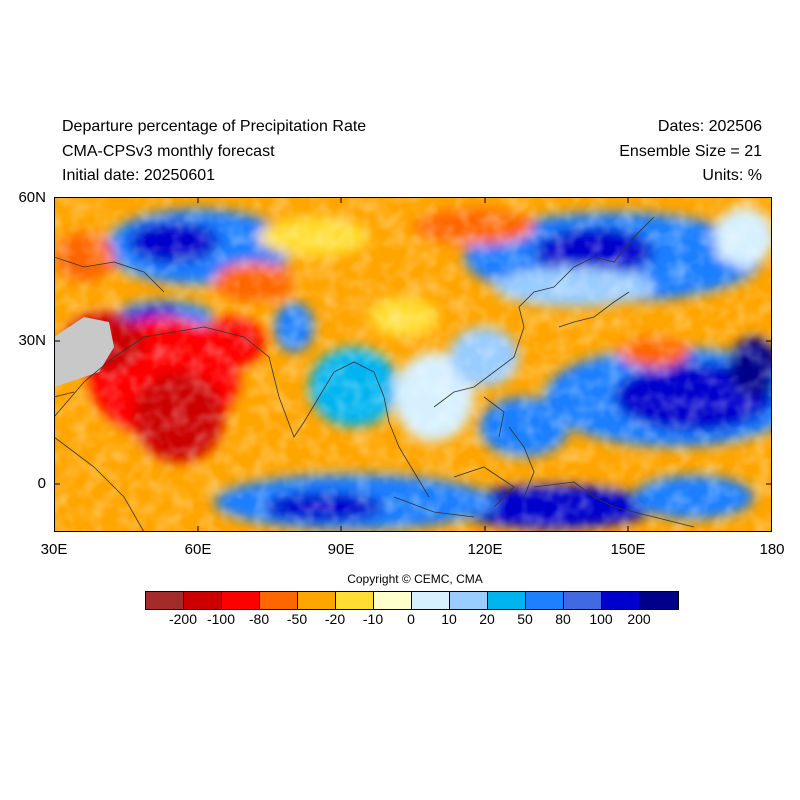  I want to click on colorbar, so click(412, 600).